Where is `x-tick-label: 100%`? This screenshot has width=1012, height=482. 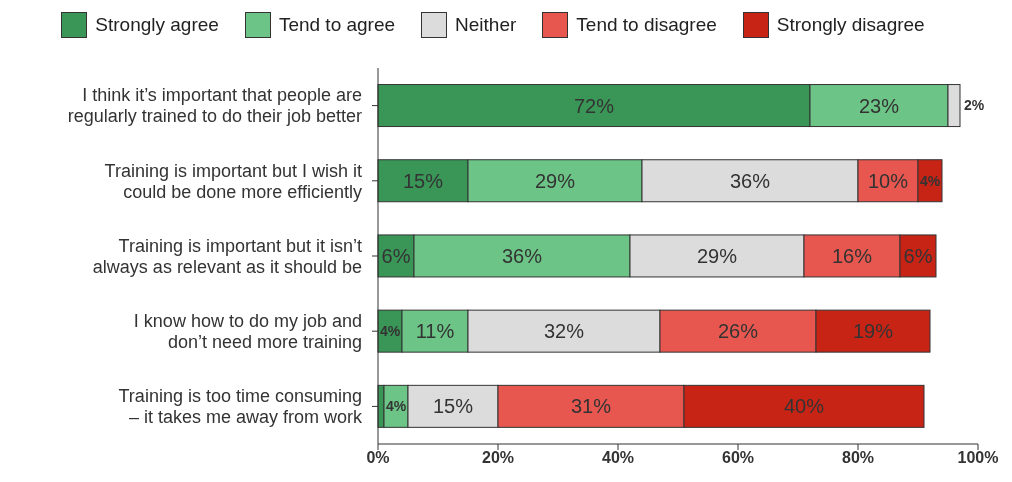
x-tick-label: 100% is located at coordinates (978, 458).